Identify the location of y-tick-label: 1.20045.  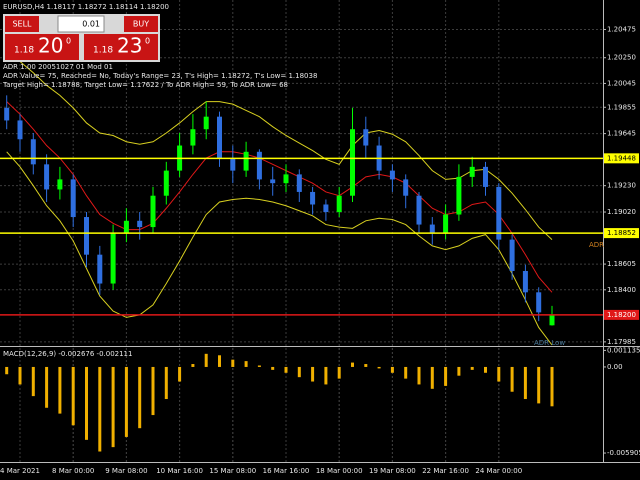
(621, 83).